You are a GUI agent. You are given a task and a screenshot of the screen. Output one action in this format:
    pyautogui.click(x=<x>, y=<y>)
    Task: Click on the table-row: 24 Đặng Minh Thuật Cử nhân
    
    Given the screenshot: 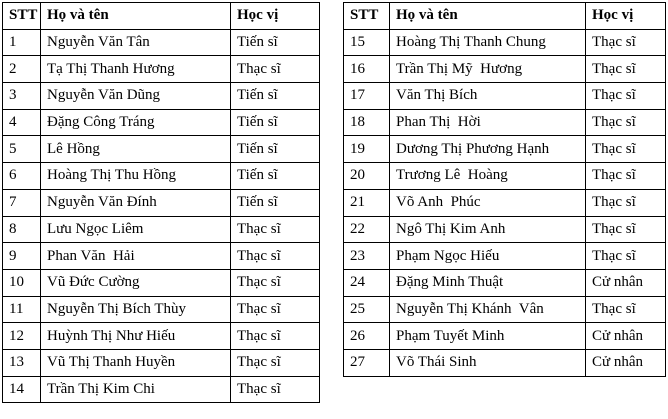 What is the action you would take?
    pyautogui.click(x=504, y=282)
    